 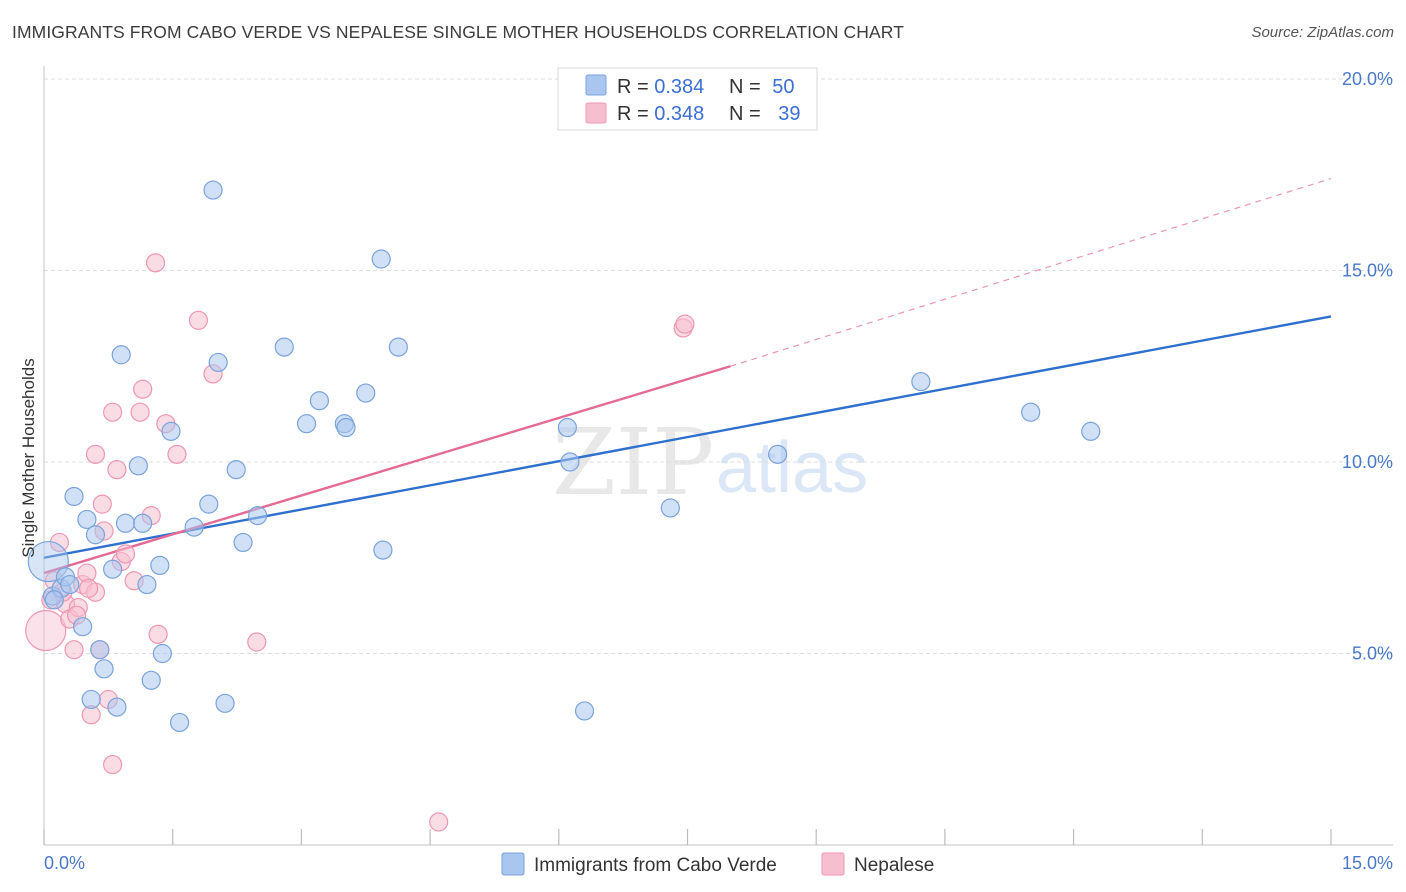 What do you see at coordinates (1367, 366) in the screenshot?
I see `y-tick-labels: 5.0% 10.0% 15.0% 20.0%` at bounding box center [1367, 366].